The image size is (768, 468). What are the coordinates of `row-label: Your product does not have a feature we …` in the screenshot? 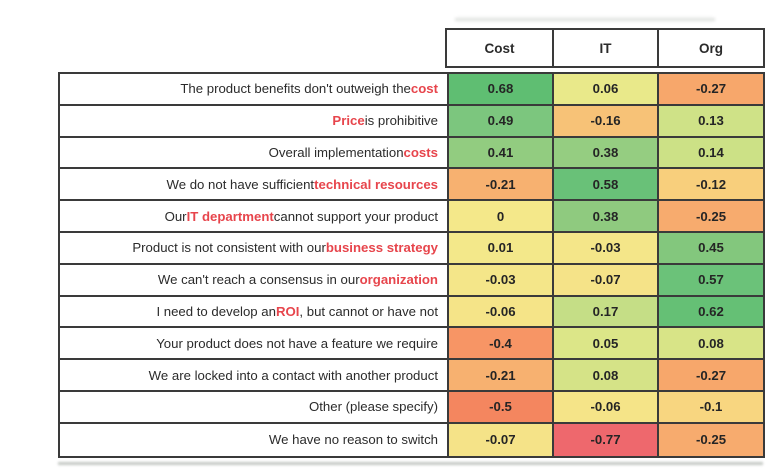 It's located at (253, 343).